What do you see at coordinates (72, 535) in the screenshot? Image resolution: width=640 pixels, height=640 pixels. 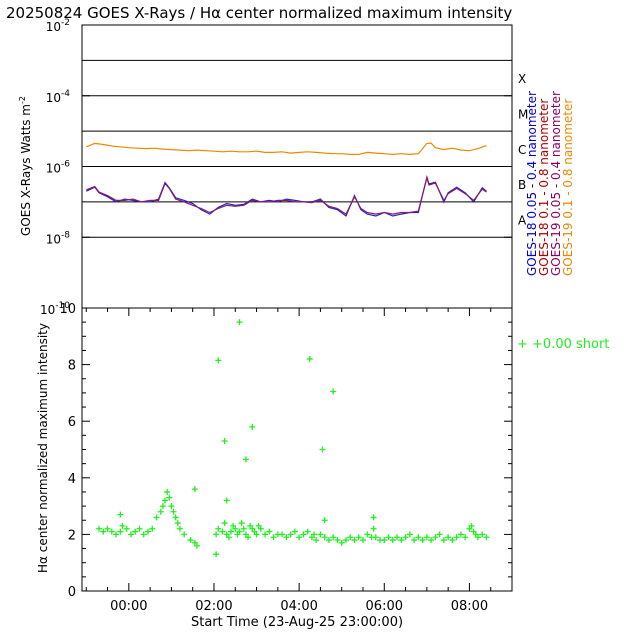 I see `y-tick-label: 2` at bounding box center [72, 535].